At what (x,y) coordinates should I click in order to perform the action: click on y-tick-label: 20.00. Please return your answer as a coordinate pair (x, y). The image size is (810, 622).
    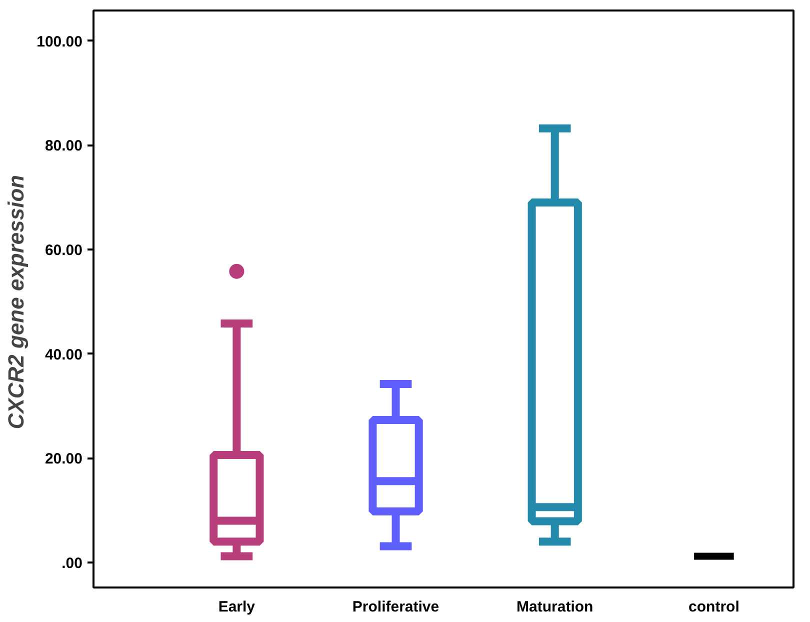
    Looking at the image, I should click on (63, 459).